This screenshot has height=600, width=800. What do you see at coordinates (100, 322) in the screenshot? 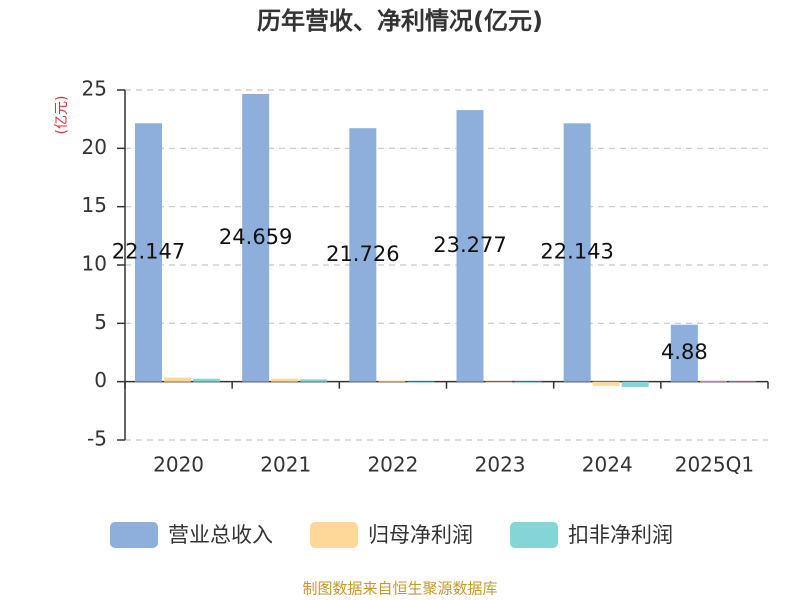
I see `y-tick-label: 5` at bounding box center [100, 322].